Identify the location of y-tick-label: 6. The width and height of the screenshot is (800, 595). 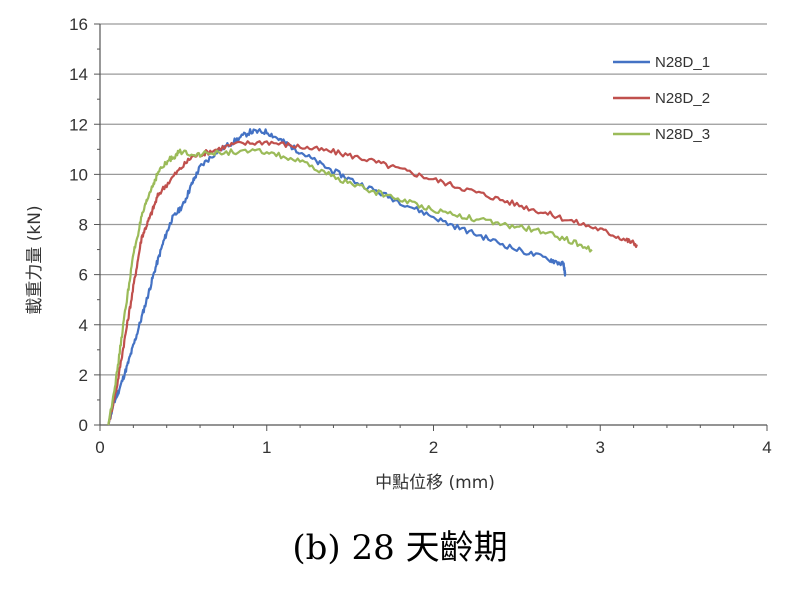
(83, 275).